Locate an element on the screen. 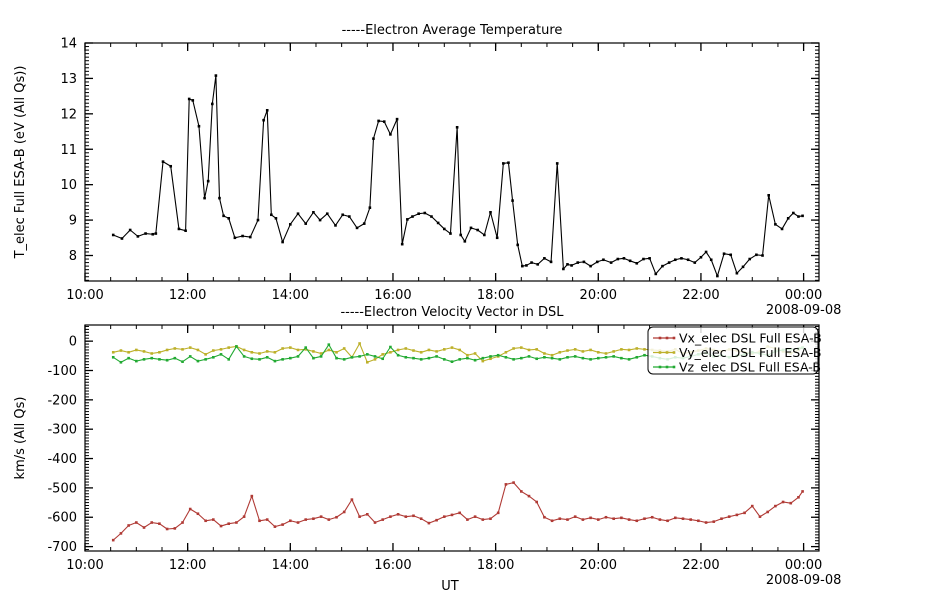 This screenshot has width=926, height=608. x-tick-label: 22:00 is located at coordinates (700, 295).